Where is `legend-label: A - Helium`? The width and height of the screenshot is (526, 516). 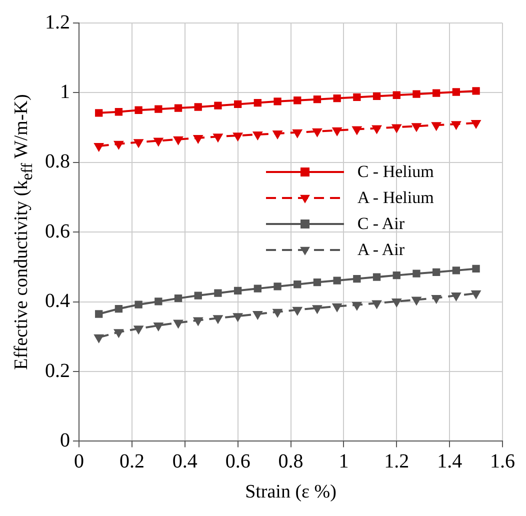
legend-label: A - Helium is located at coordinates (395, 198).